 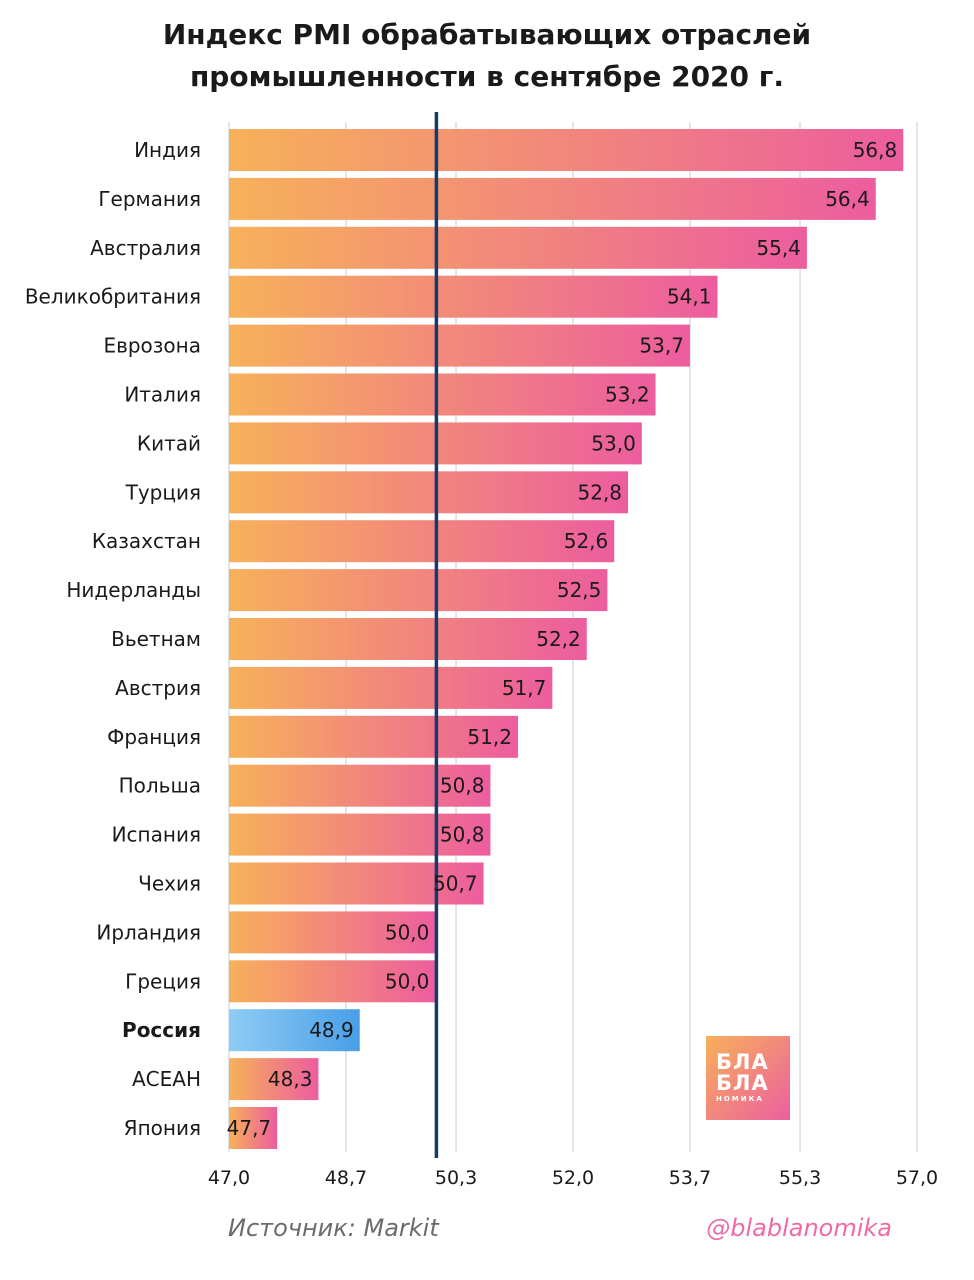 I want to click on category-label: Польша, so click(x=160, y=786).